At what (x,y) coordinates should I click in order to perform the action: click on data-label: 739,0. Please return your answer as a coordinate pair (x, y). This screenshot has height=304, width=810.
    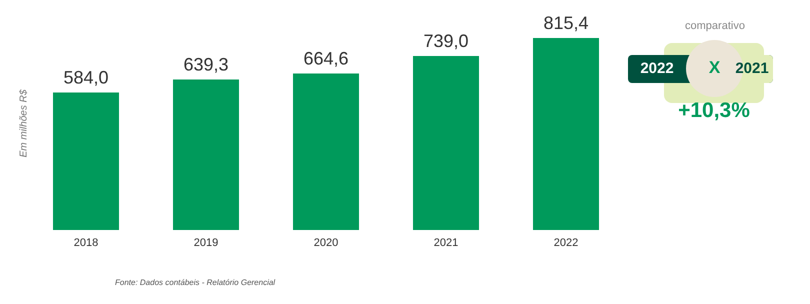
    Looking at the image, I should click on (446, 40).